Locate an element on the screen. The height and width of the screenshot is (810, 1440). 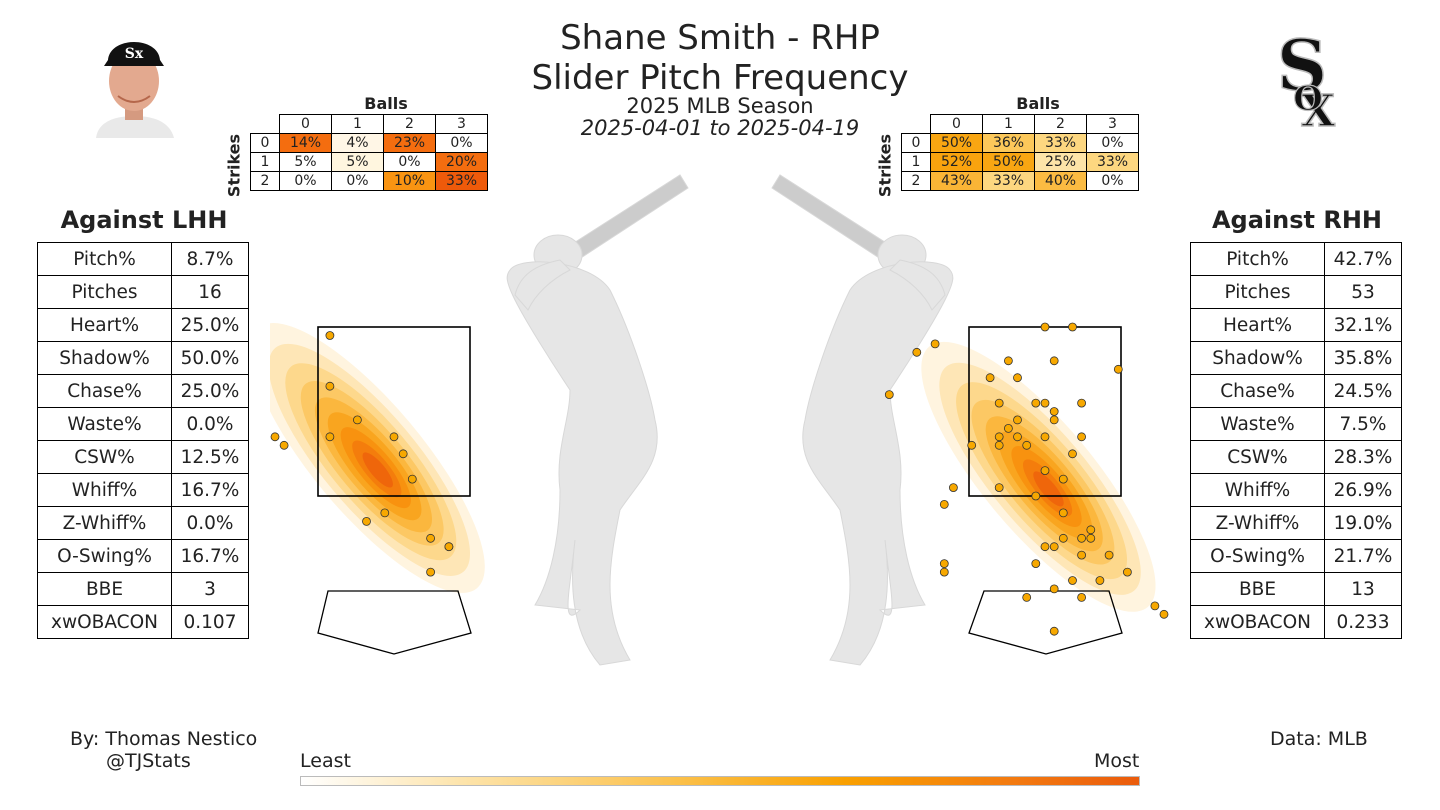
stat-value: 35.8% is located at coordinates (1363, 358).